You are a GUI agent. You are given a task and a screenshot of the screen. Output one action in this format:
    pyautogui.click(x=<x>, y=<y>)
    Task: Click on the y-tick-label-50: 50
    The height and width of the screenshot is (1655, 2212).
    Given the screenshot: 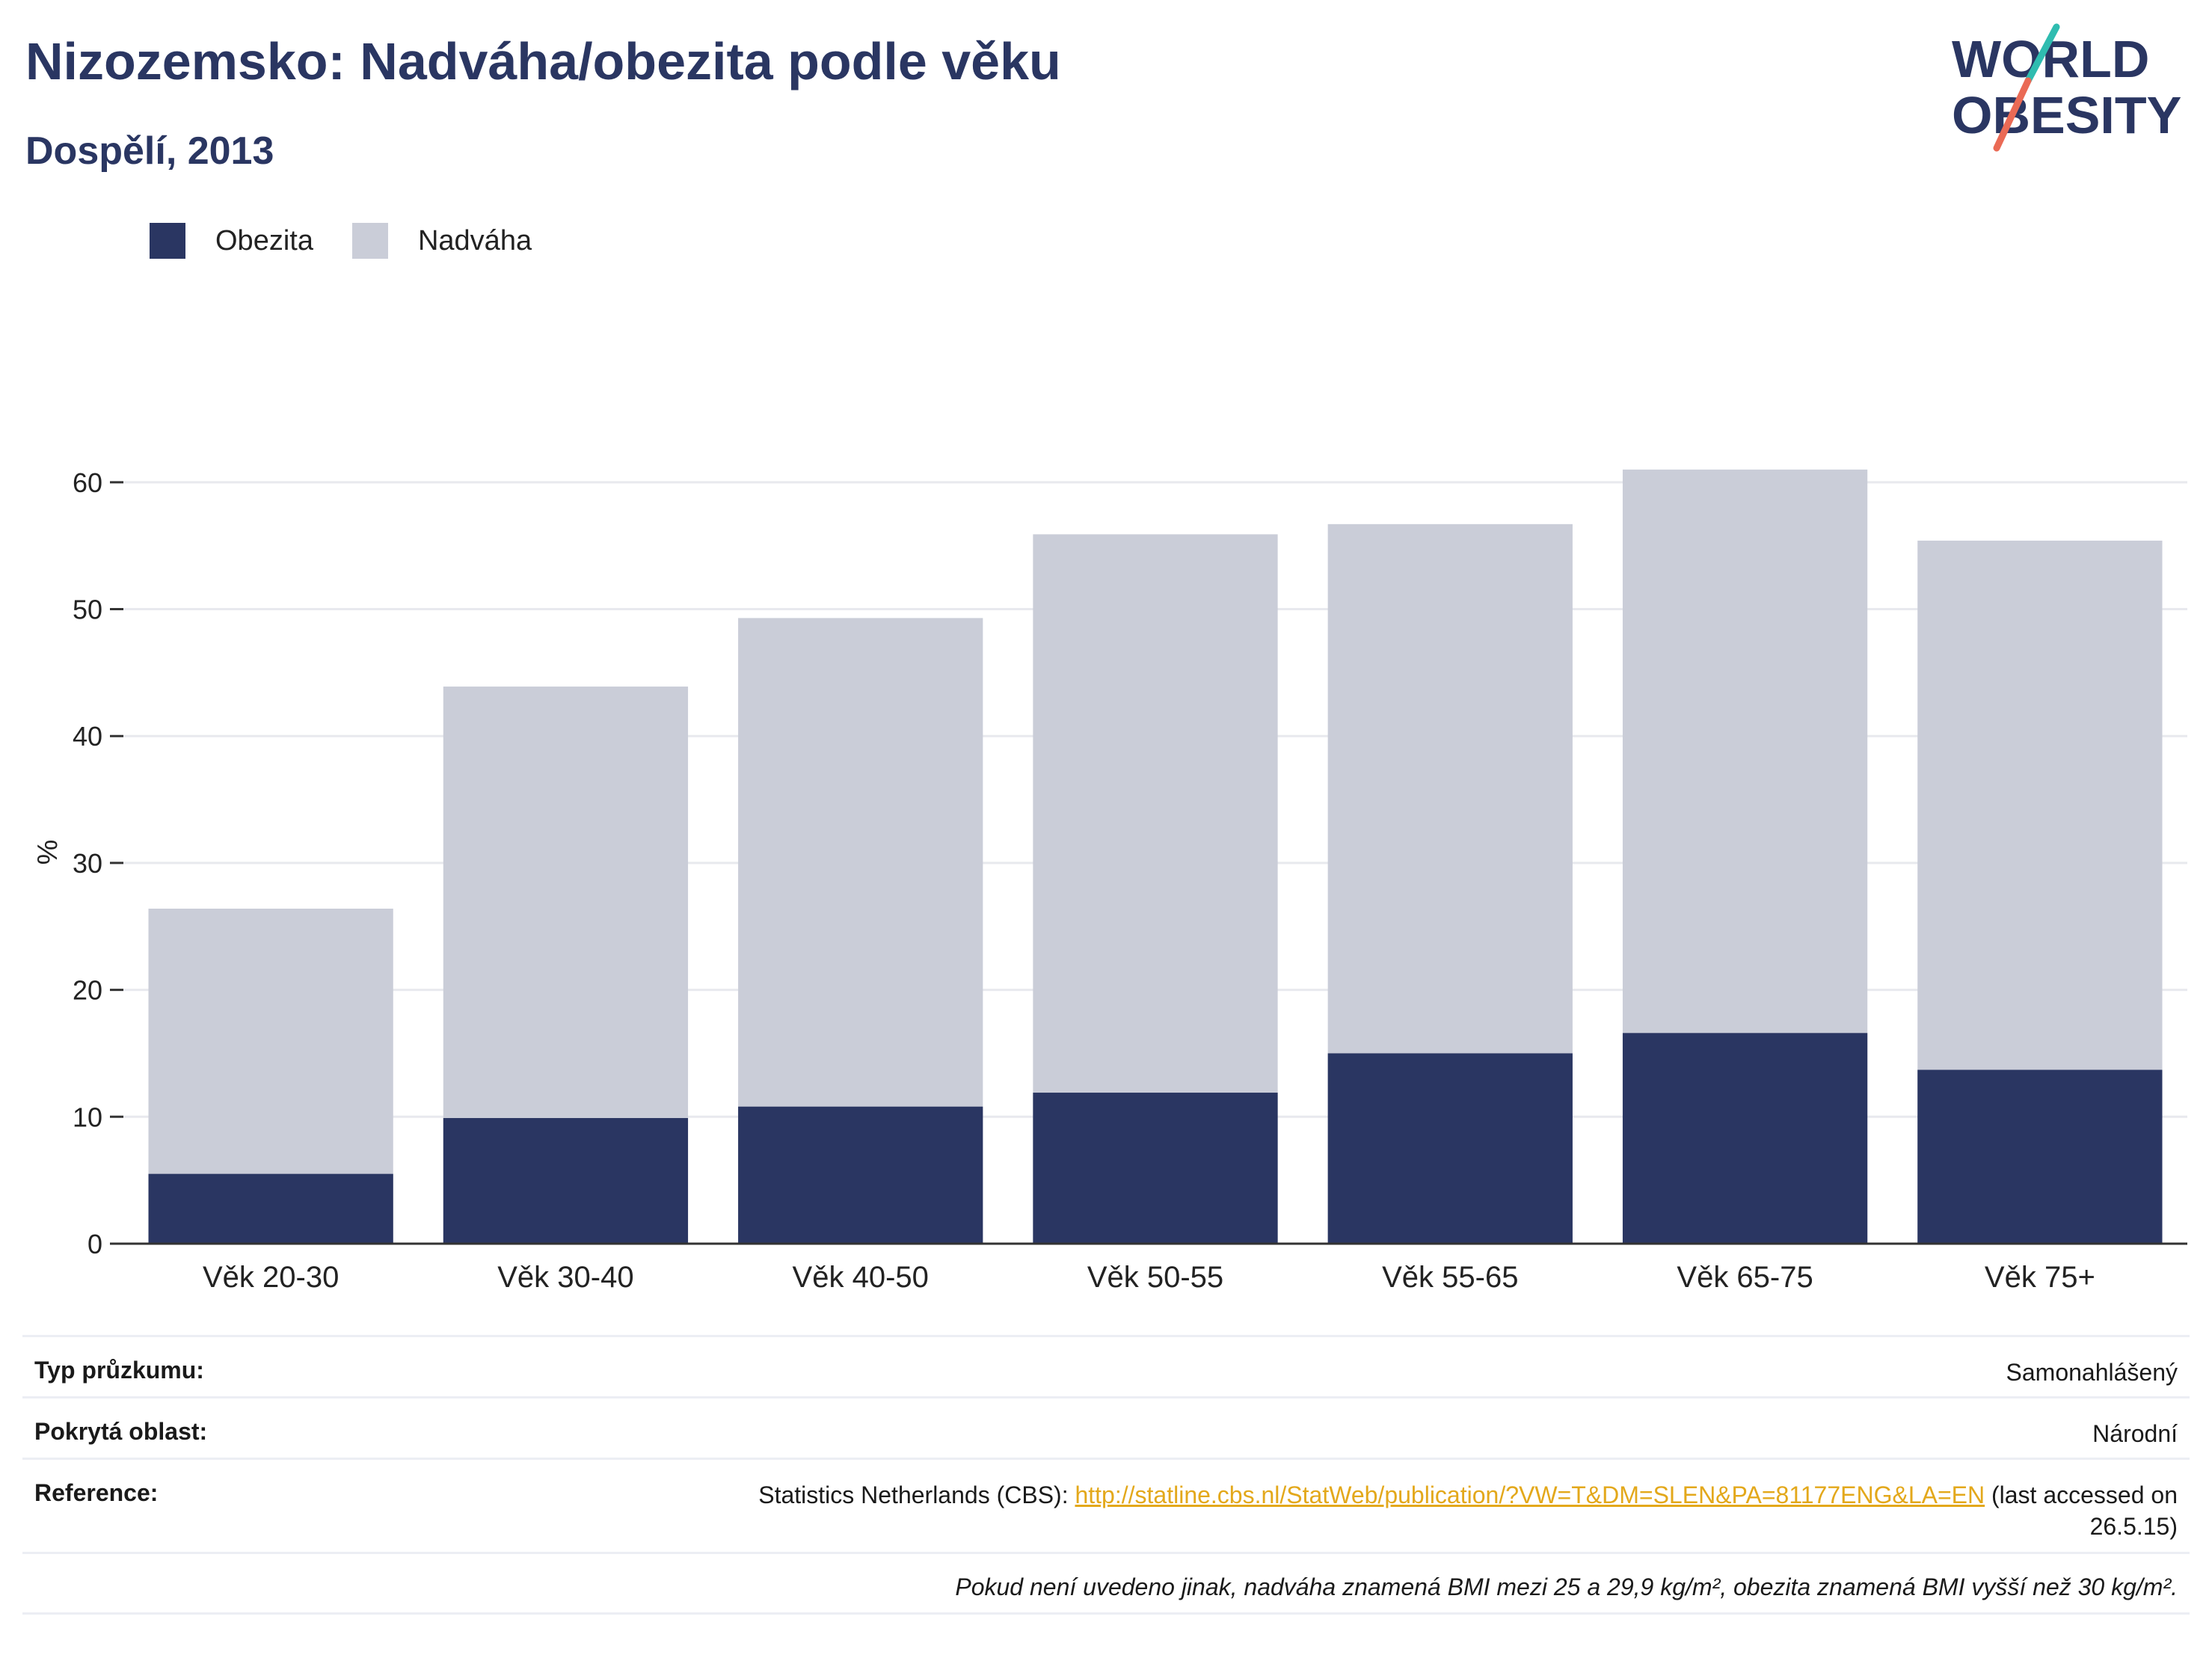 What is the action you would take?
    pyautogui.click(x=87, y=610)
    